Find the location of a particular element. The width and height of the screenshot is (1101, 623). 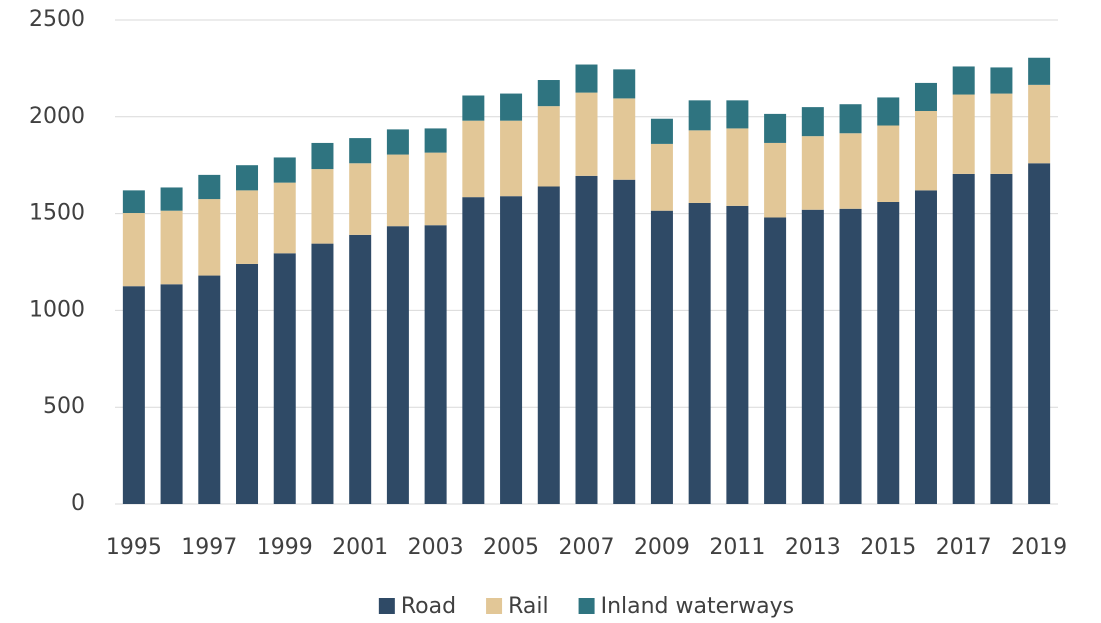

x-tick-label: 2011 is located at coordinates (737, 547).